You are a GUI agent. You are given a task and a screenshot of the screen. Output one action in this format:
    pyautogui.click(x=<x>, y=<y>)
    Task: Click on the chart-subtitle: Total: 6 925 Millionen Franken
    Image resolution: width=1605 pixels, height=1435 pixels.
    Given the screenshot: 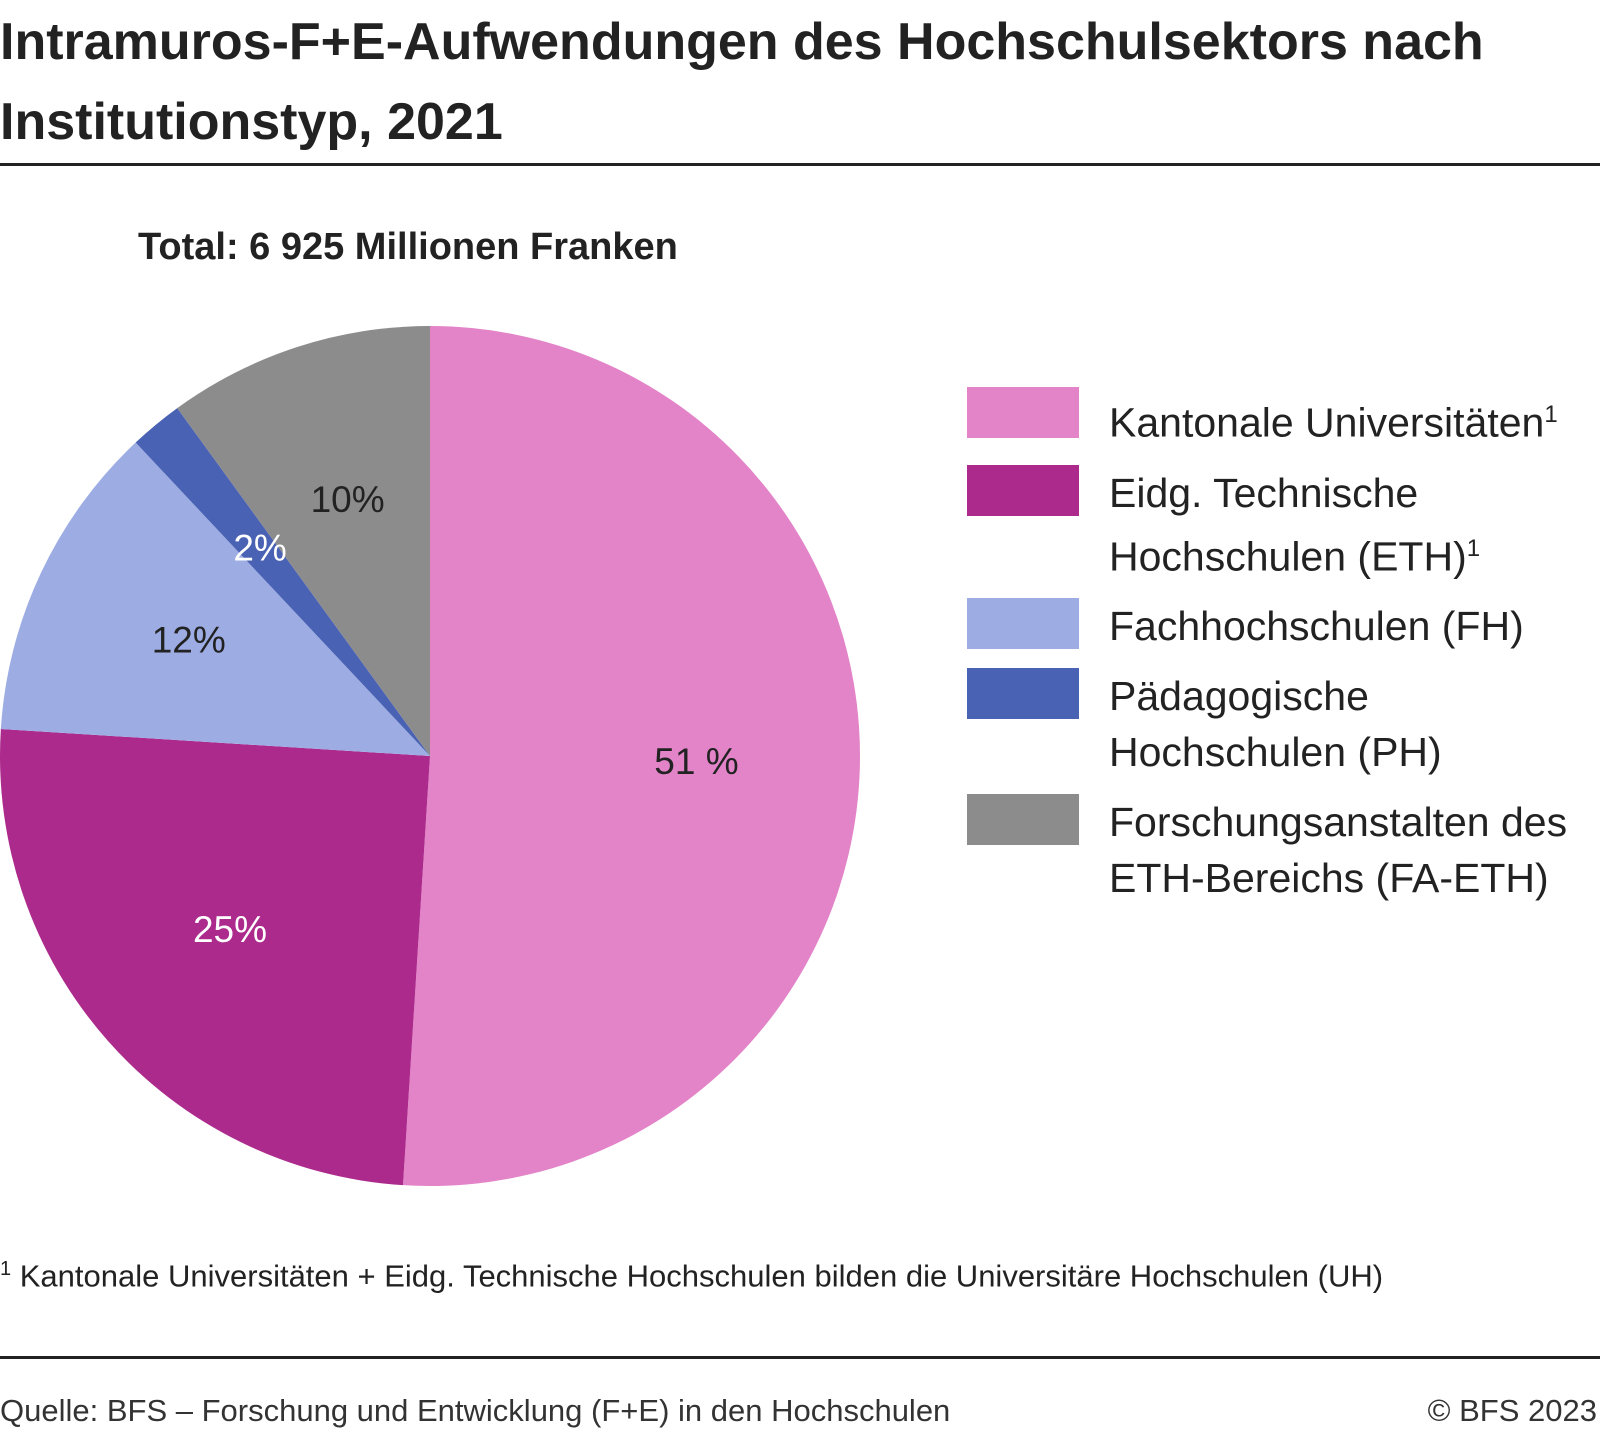 What is the action you would take?
    pyautogui.click(x=408, y=247)
    